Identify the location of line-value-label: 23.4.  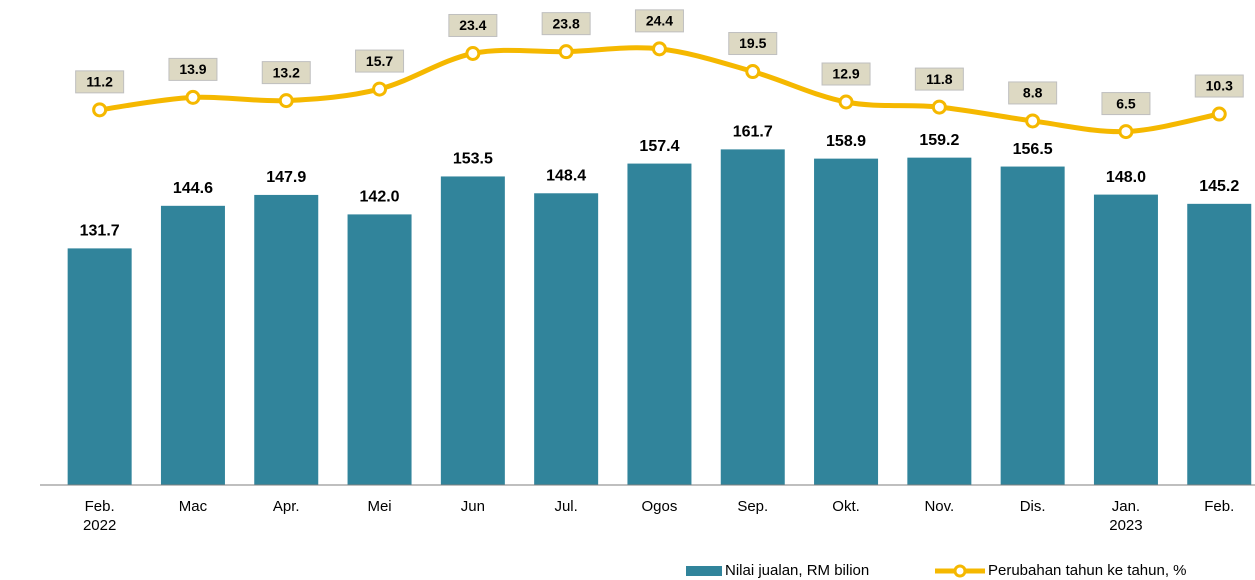
(472, 25).